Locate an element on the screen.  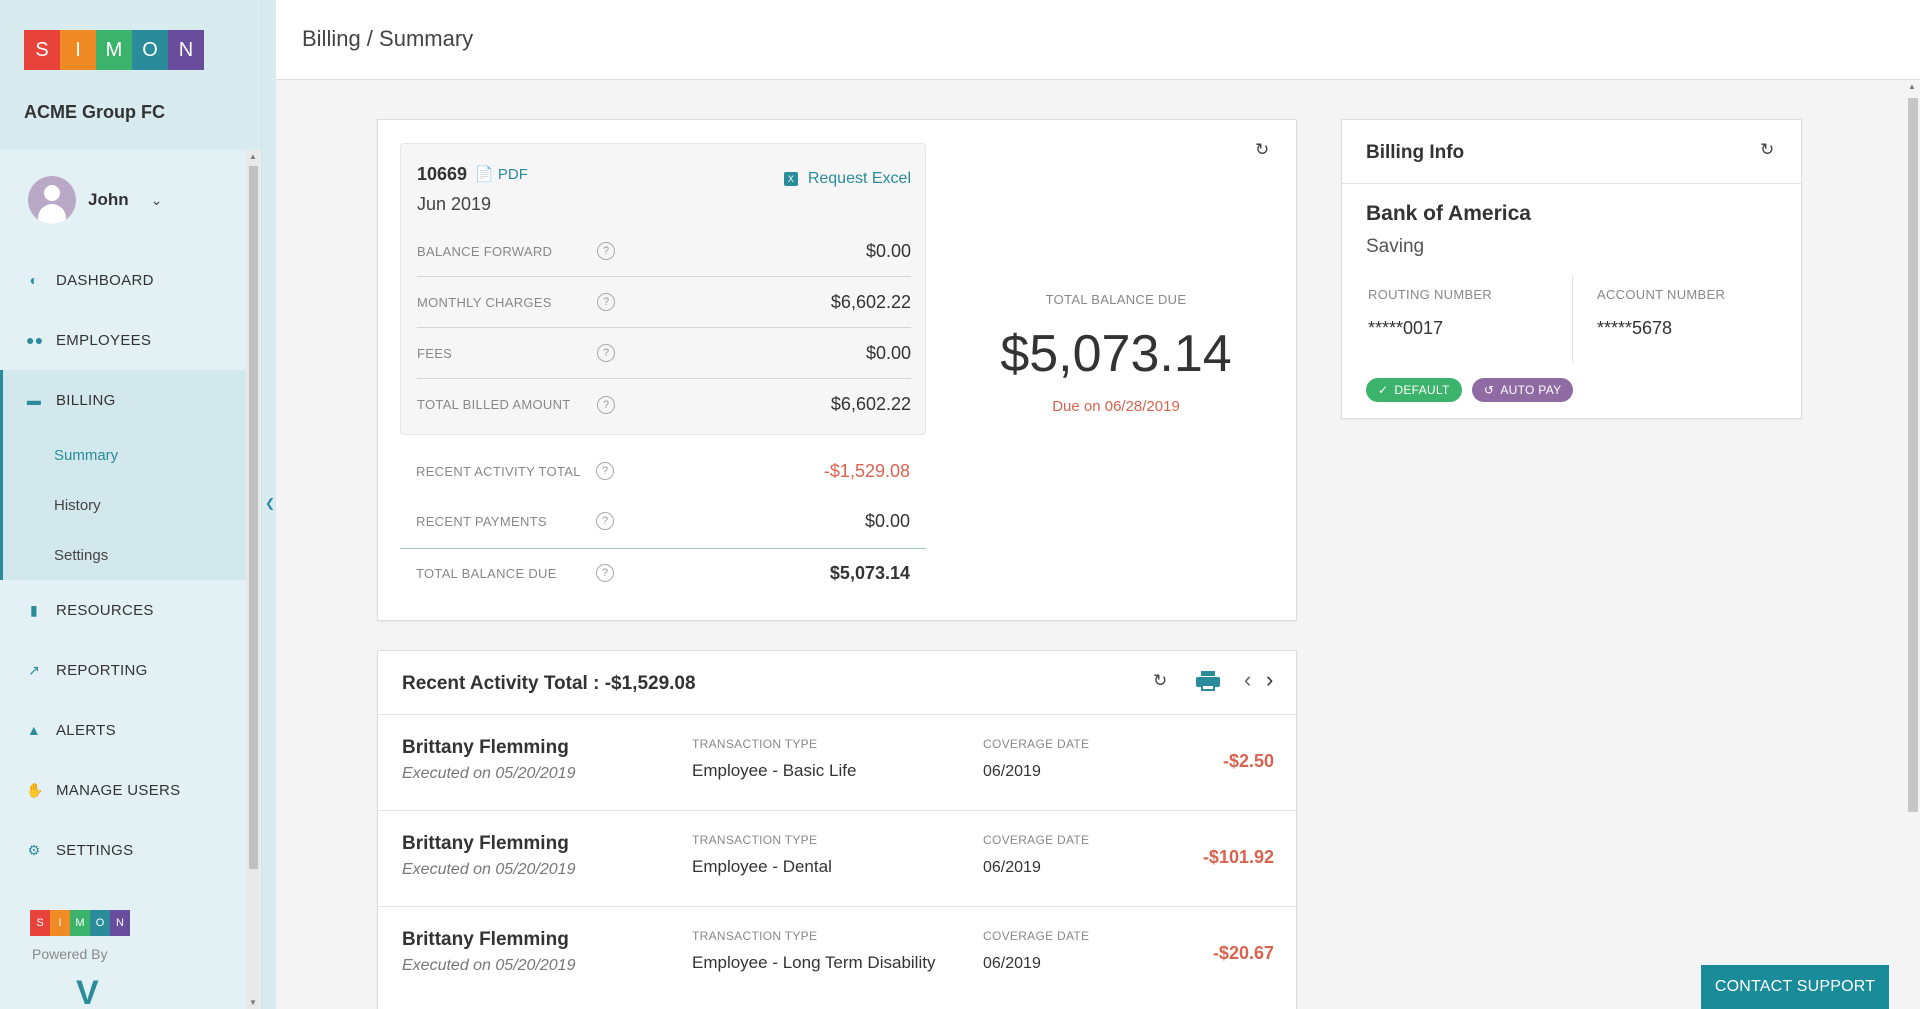
sidebar-item-reporting: ↗ REPORTING is located at coordinates (123, 670).